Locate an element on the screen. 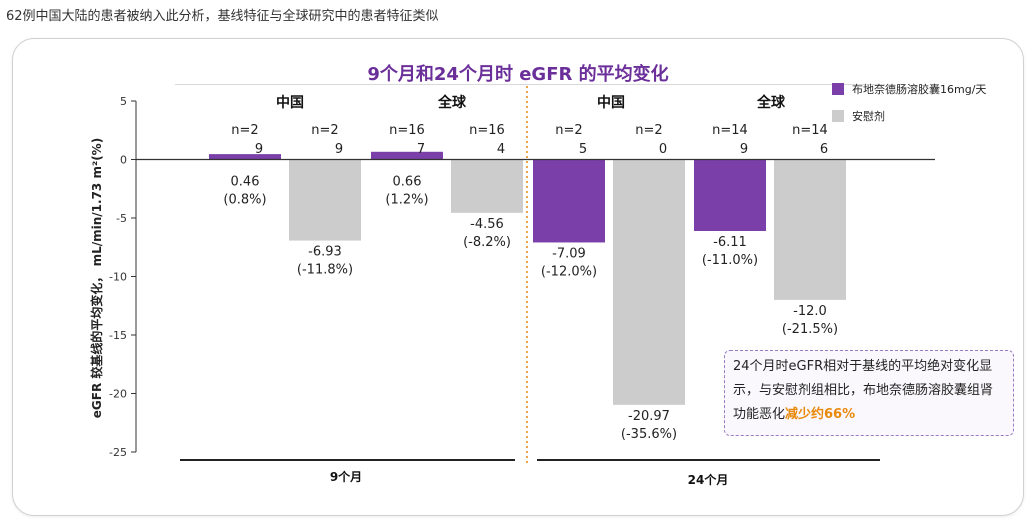  y-tick-label: -10 is located at coordinates (118, 277).